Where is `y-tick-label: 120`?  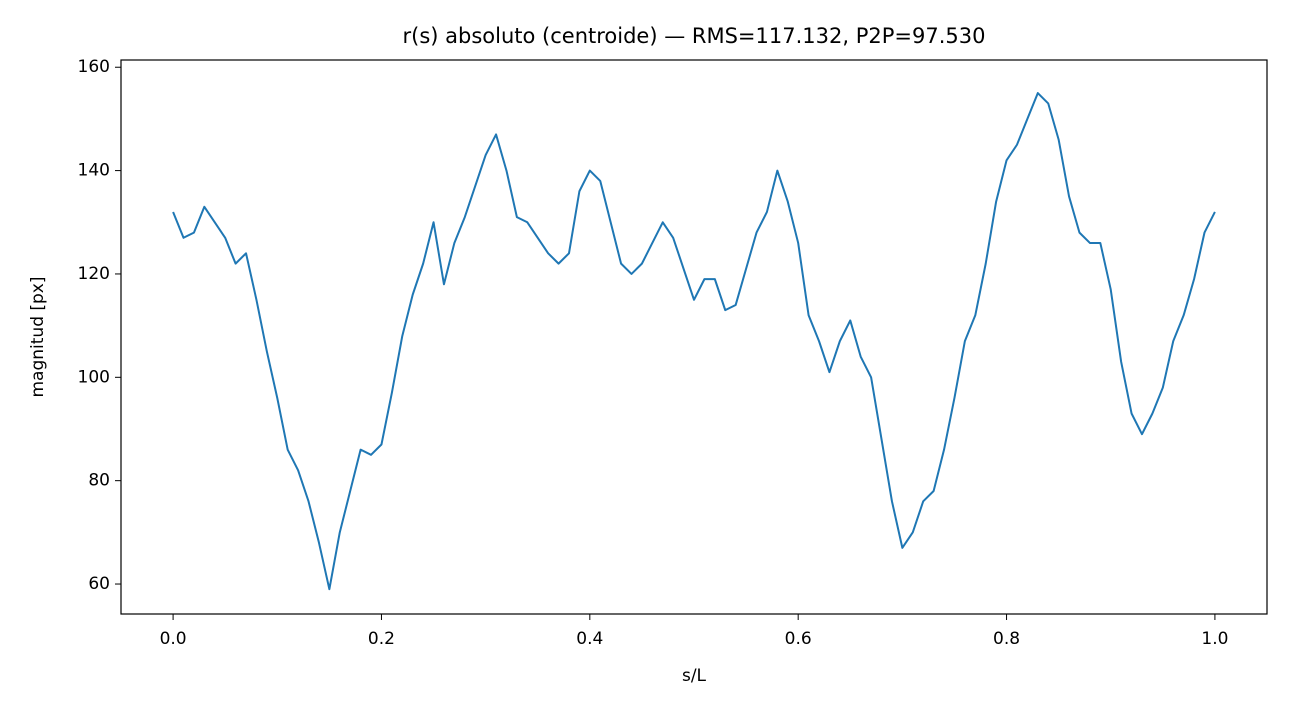
y-tick-label: 120 is located at coordinates (94, 274).